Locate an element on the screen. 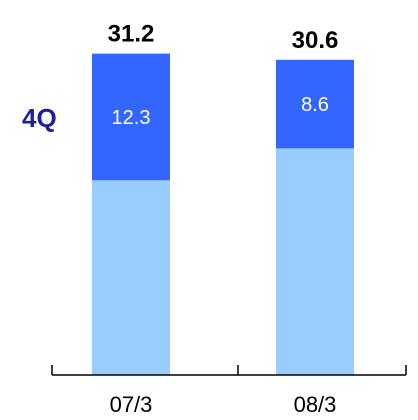 The height and width of the screenshot is (420, 418). segment-value-label: 12.3 is located at coordinates (131, 118).